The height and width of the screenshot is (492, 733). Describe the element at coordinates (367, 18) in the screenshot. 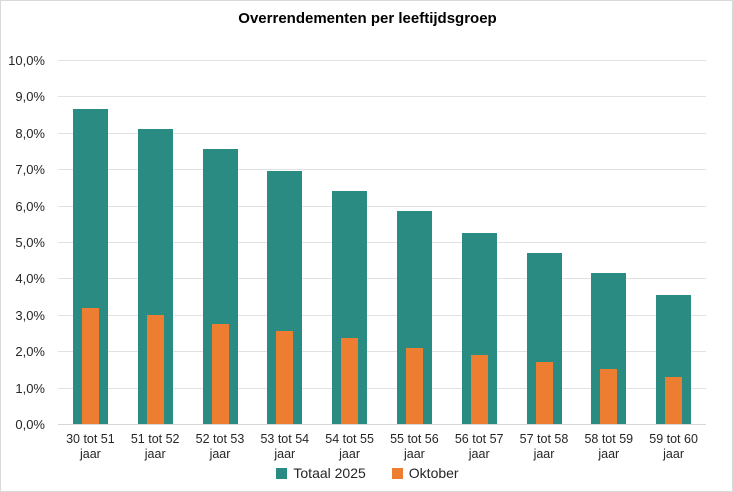

I see `chart-title: Overrendementen per leeftijdsgroep` at that location.